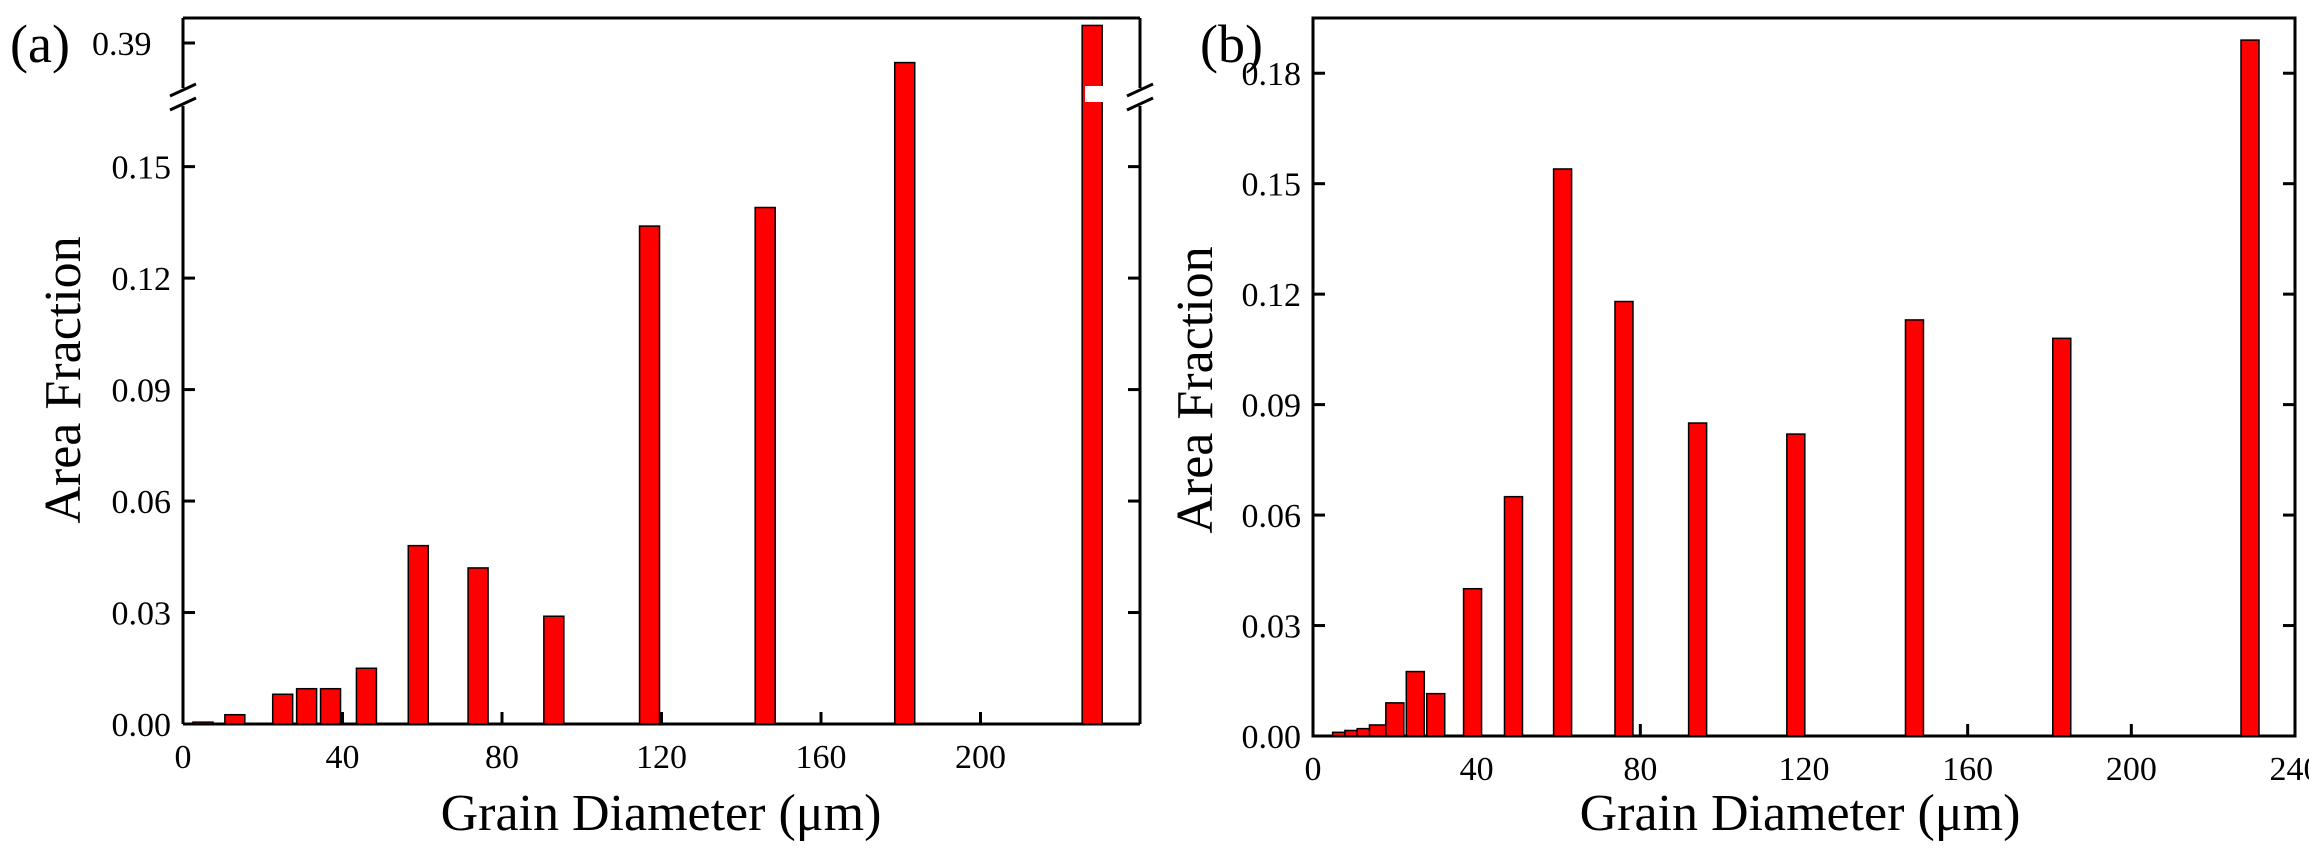 This screenshot has width=2309, height=862. Describe the element at coordinates (590, 744) in the screenshot. I see `panel-a-x-ticks: 0 40 80 120 160 200` at that location.